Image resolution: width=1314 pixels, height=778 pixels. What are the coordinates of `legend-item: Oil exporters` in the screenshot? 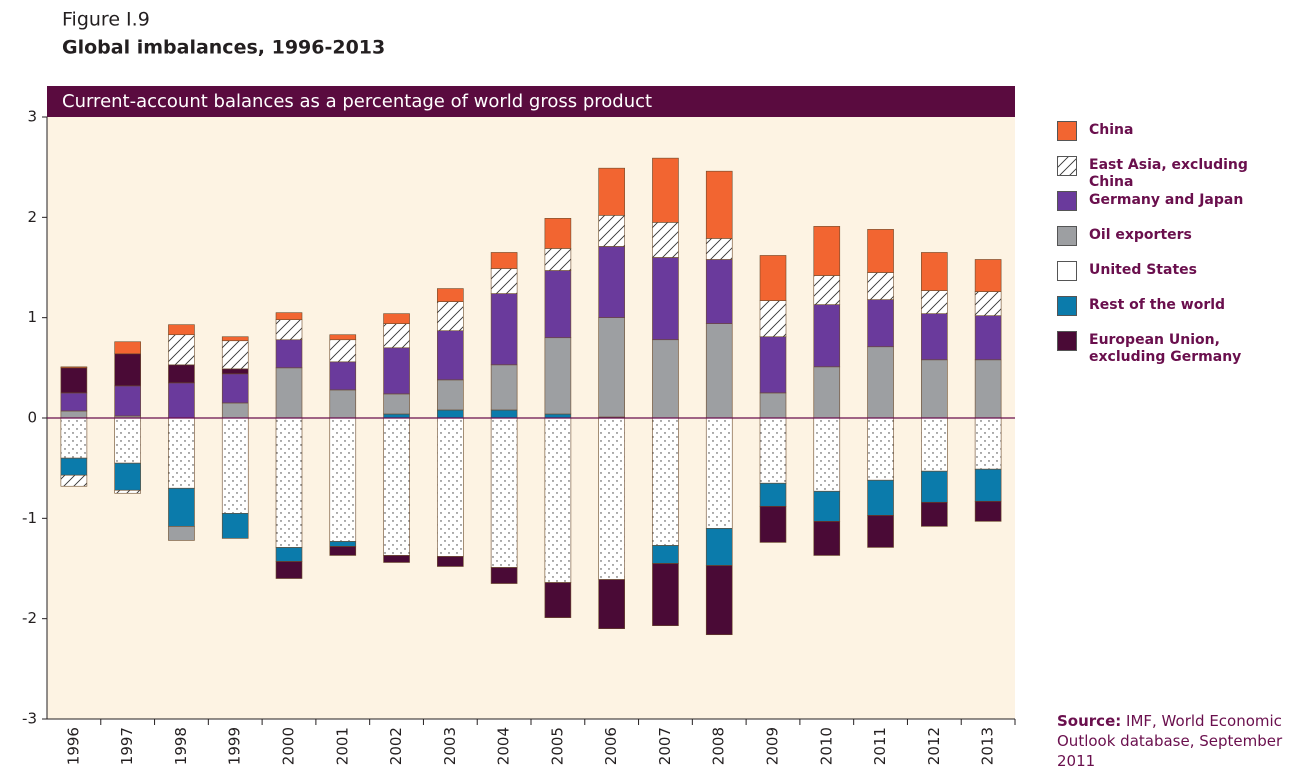 It's located at (1182, 236).